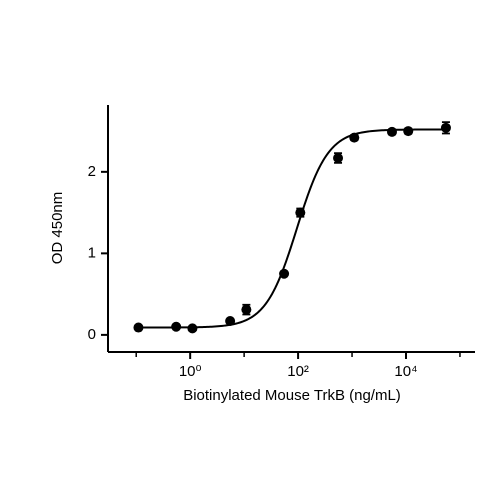 The image size is (500, 500). Describe the element at coordinates (92, 252) in the screenshot. I see `y-tick-label: 1` at that location.